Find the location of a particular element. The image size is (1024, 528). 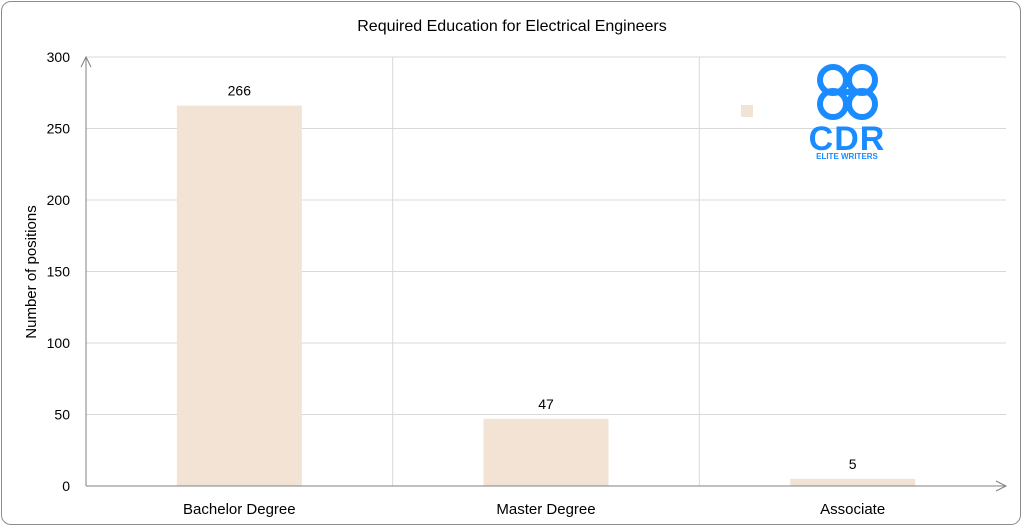

x-tick-label: Master Degree is located at coordinates (545, 509).